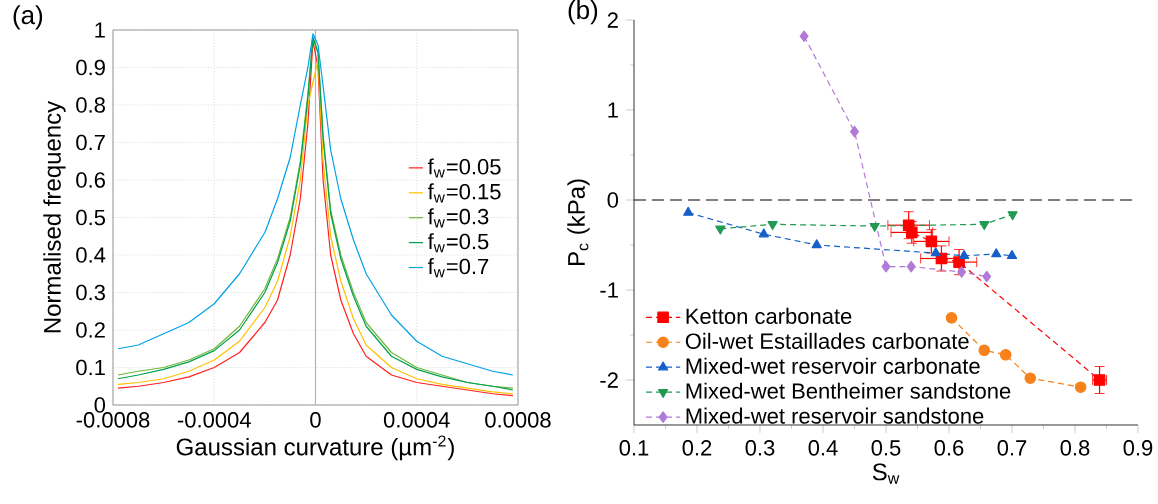 The image size is (1158, 504). What do you see at coordinates (848, 390) in the screenshot?
I see `legend-label: Mixed-wet Bentheimer sandstone` at bounding box center [848, 390].